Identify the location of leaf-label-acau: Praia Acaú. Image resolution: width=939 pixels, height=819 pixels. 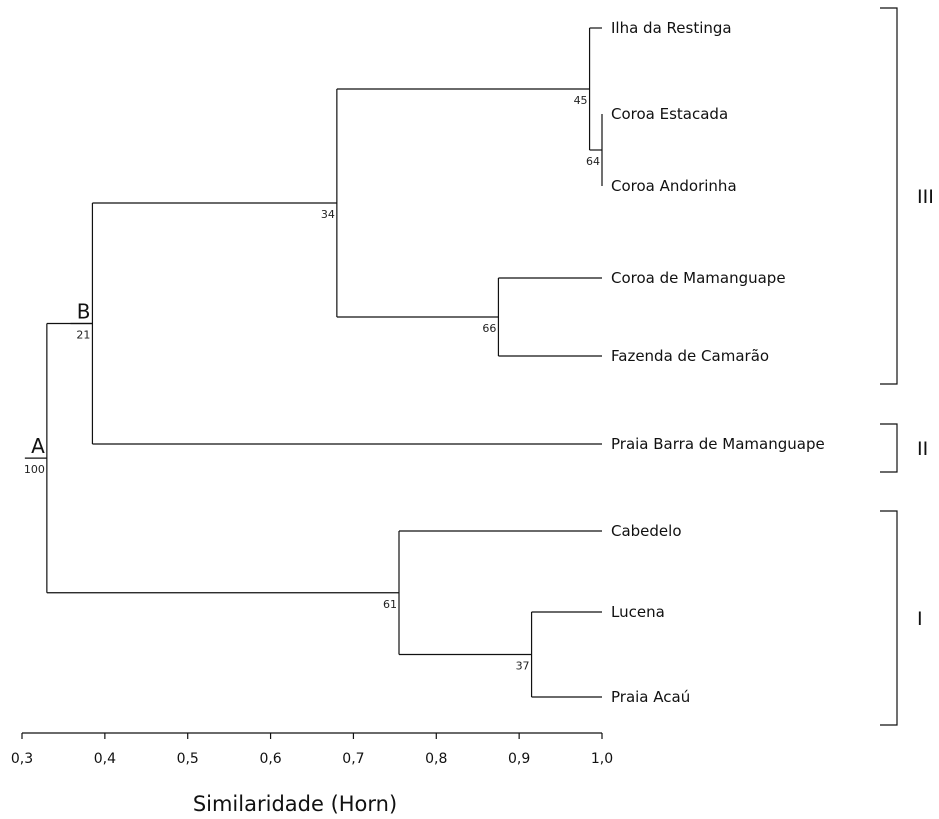
(650, 697).